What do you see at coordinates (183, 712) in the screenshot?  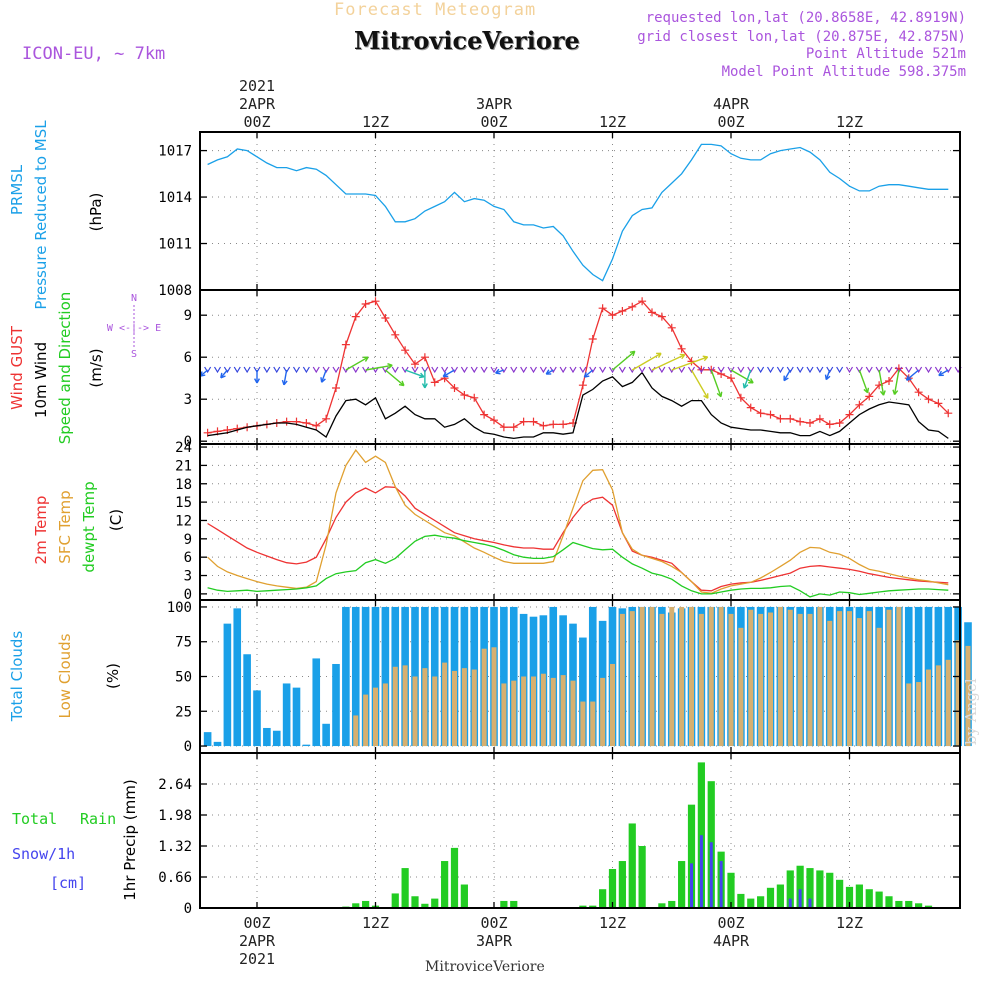 I see `clouds-ytick-label: 25` at bounding box center [183, 712].